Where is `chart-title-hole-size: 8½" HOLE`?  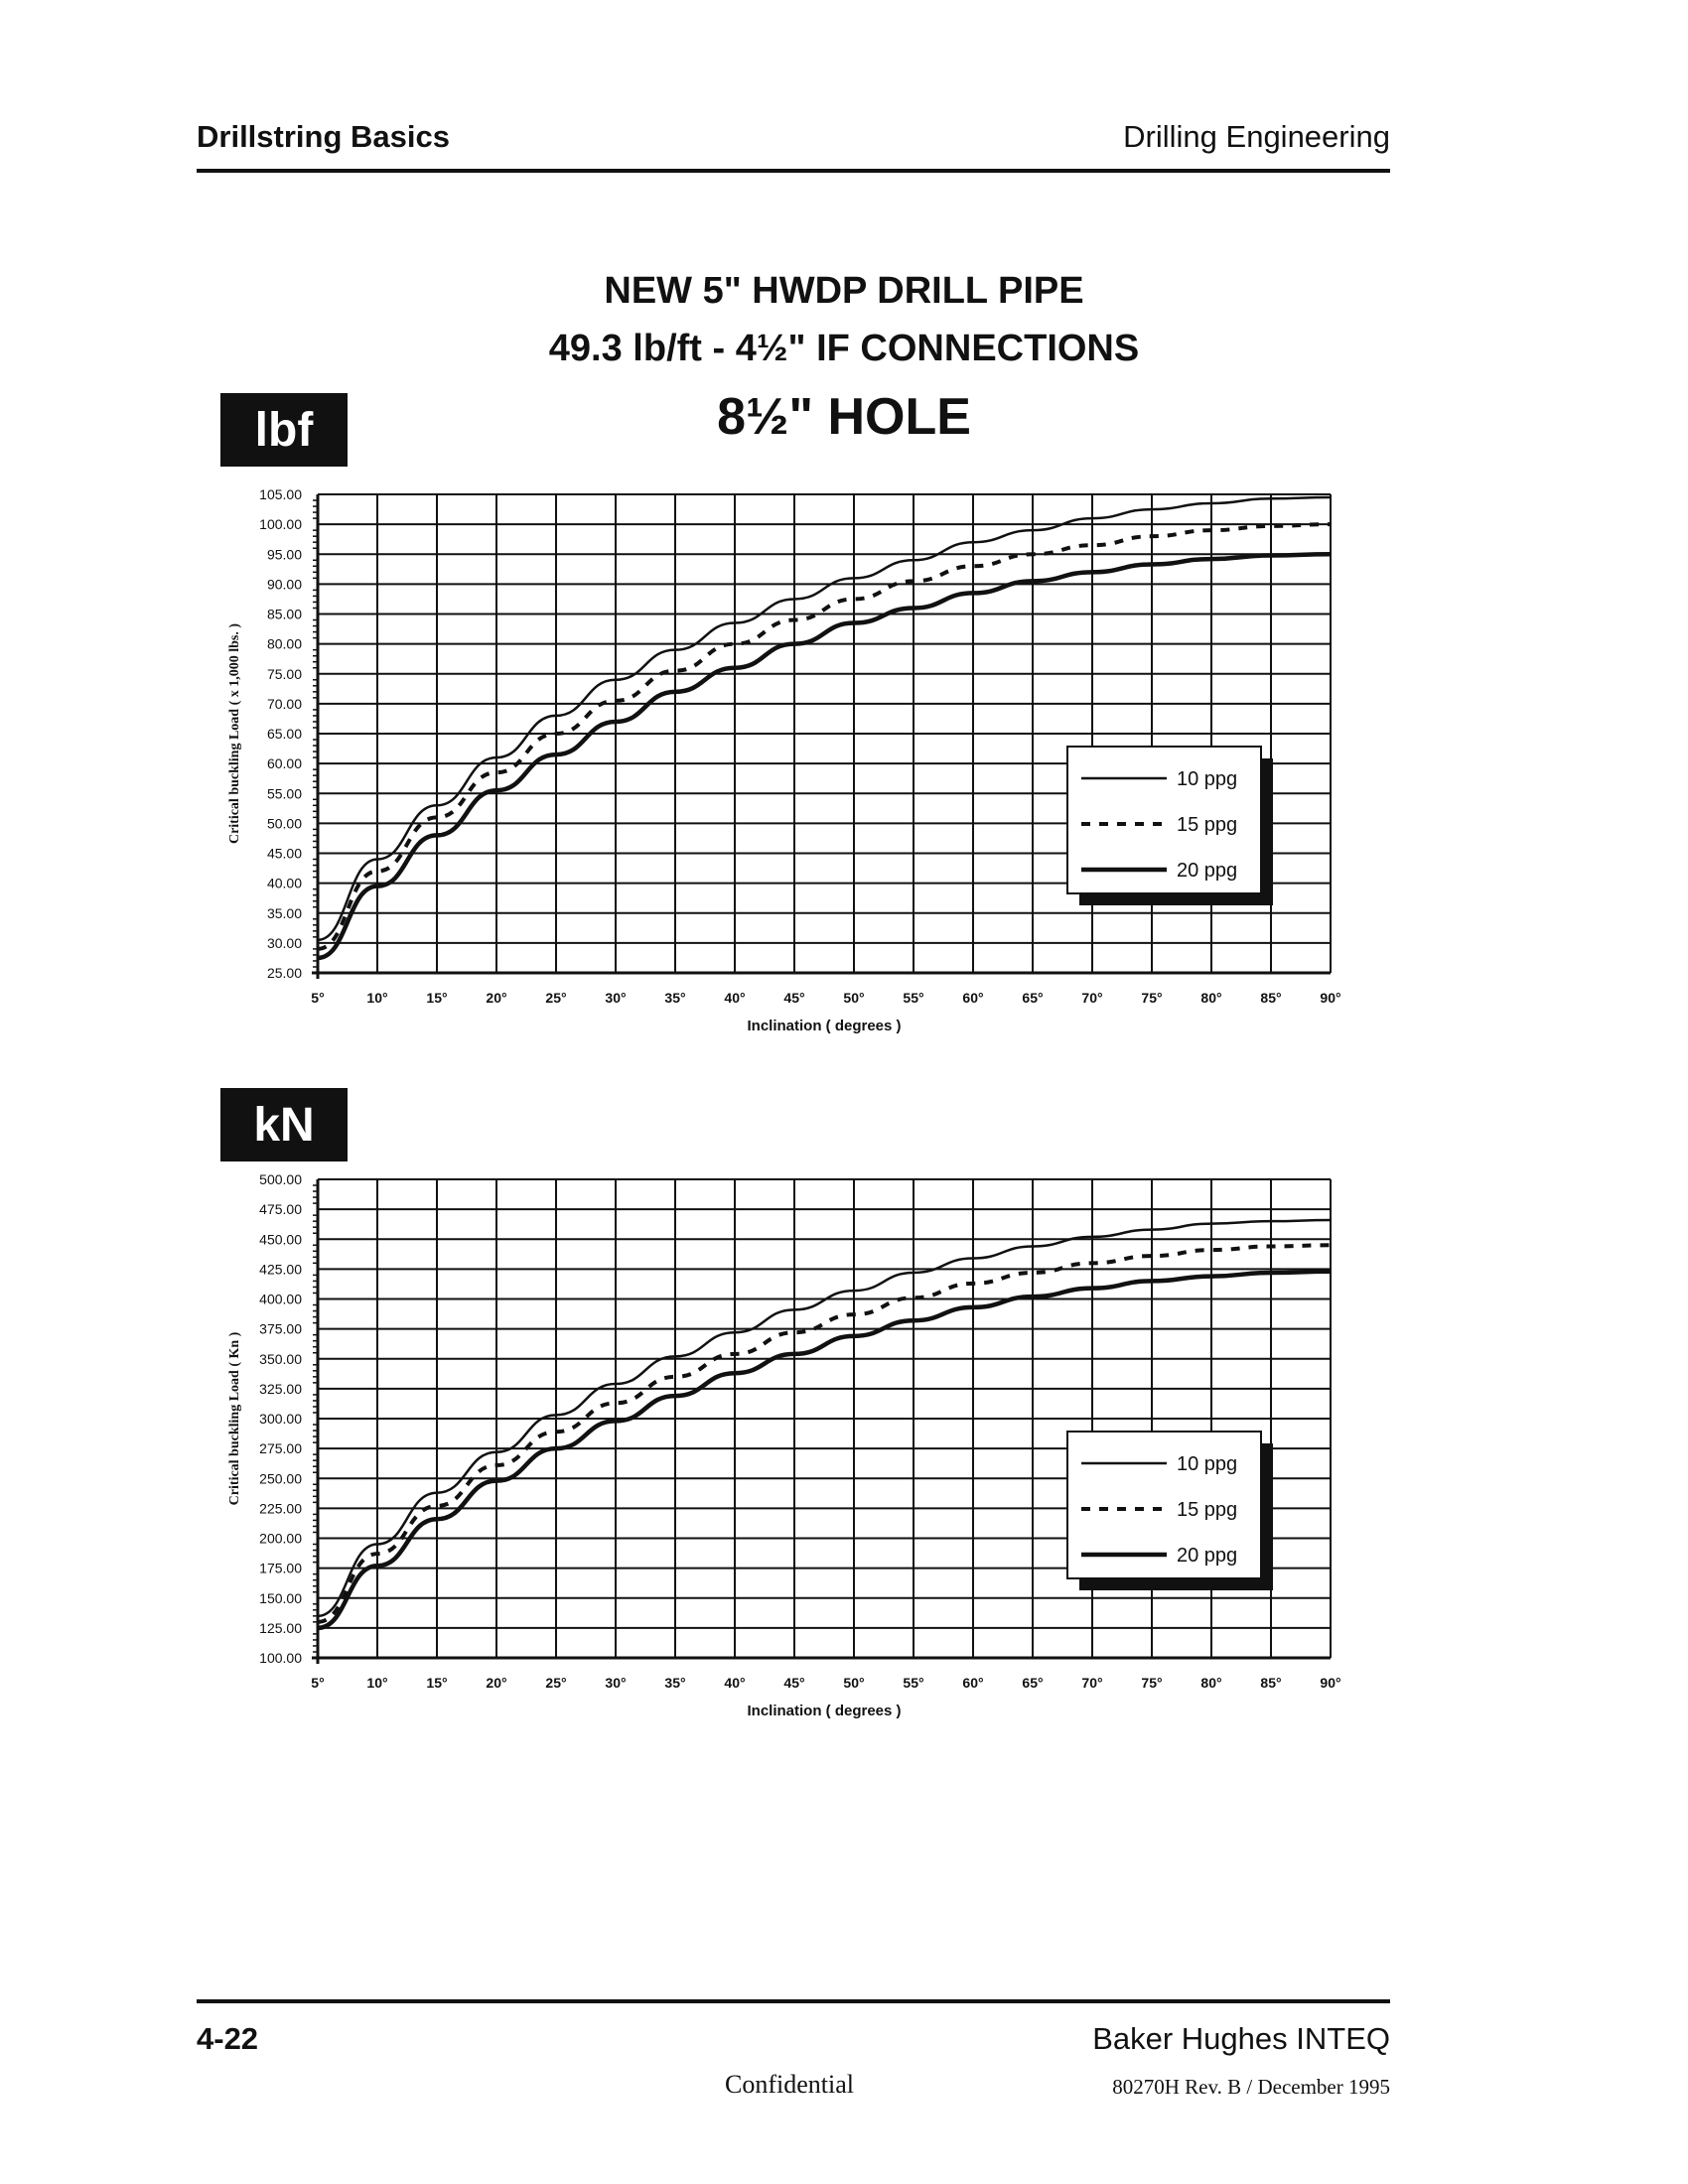 chart-title-hole-size: 8½" HOLE is located at coordinates (844, 417).